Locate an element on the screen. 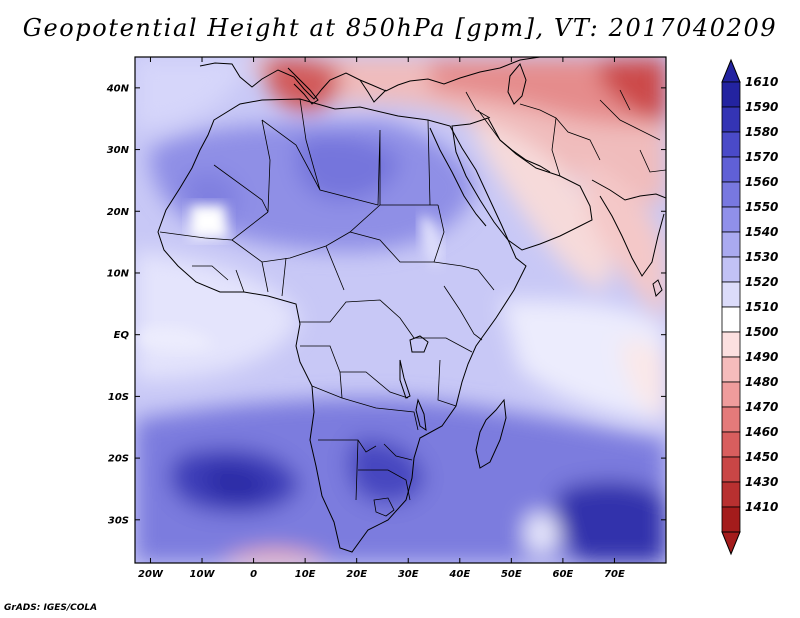  x-tick-label: 70E is located at coordinates (614, 574).